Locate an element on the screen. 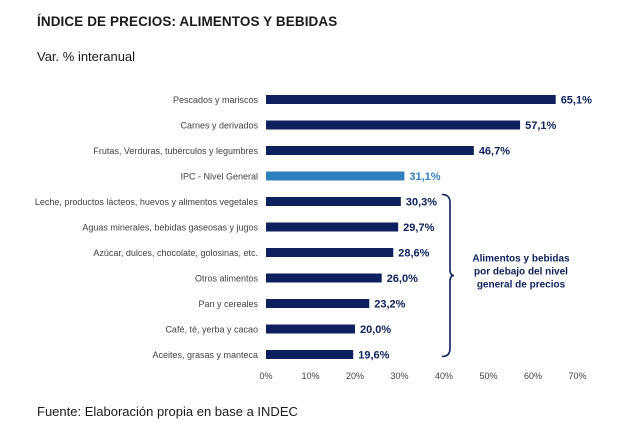 Image resolution: width=640 pixels, height=433 pixels. data-label: 19,6% is located at coordinates (373, 356).